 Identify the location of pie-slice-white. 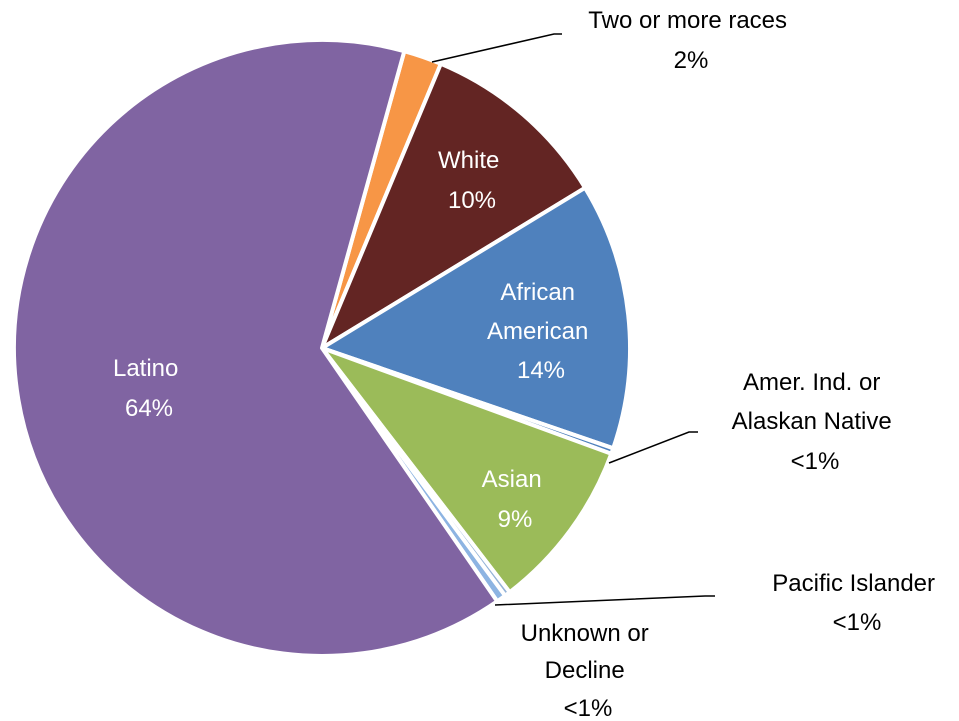
(454, 205).